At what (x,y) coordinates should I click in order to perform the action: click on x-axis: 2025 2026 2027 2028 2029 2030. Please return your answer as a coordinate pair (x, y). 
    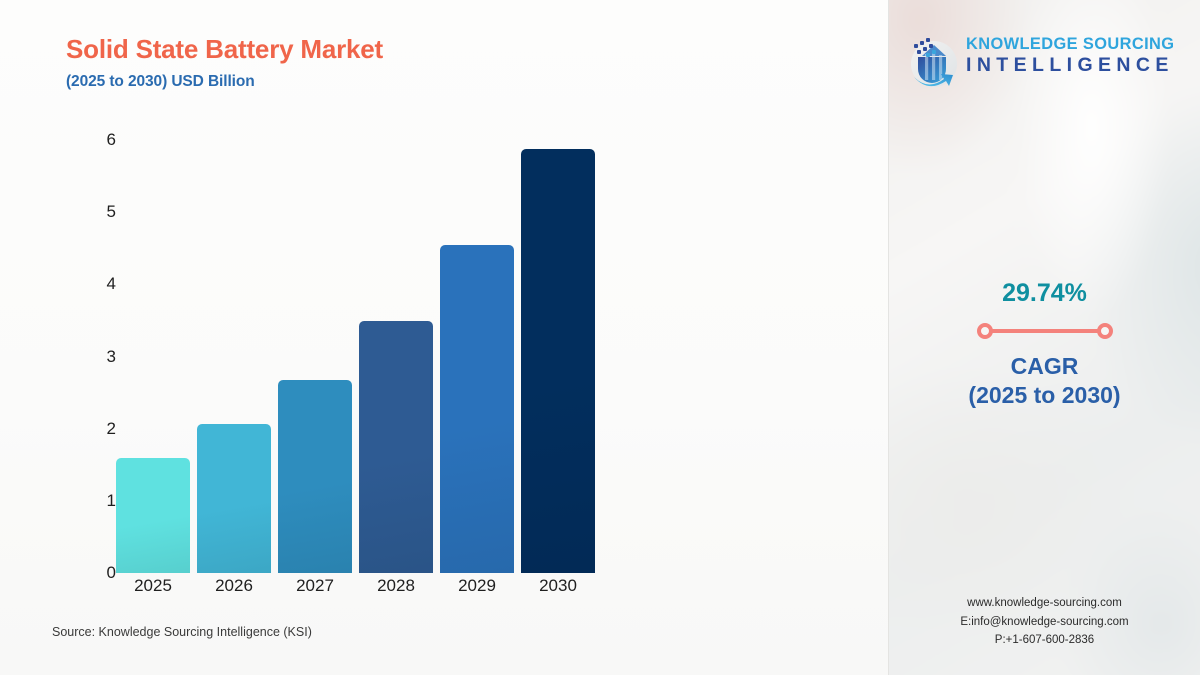
    Looking at the image, I should click on (481, 591).